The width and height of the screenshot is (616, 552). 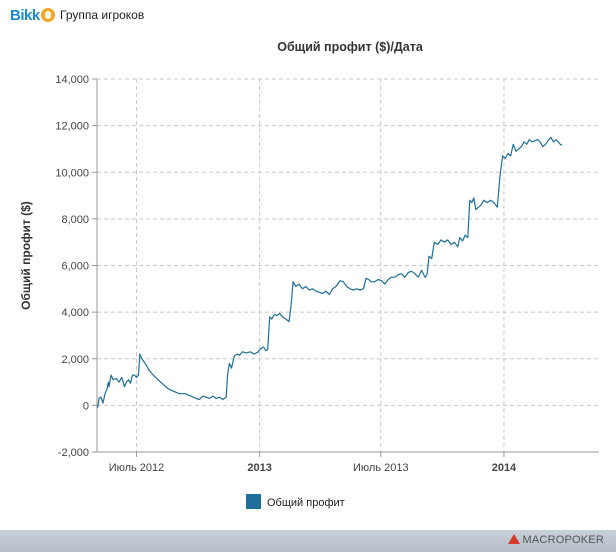 What do you see at coordinates (86, 406) in the screenshot?
I see `y-tick-label: 0` at bounding box center [86, 406].